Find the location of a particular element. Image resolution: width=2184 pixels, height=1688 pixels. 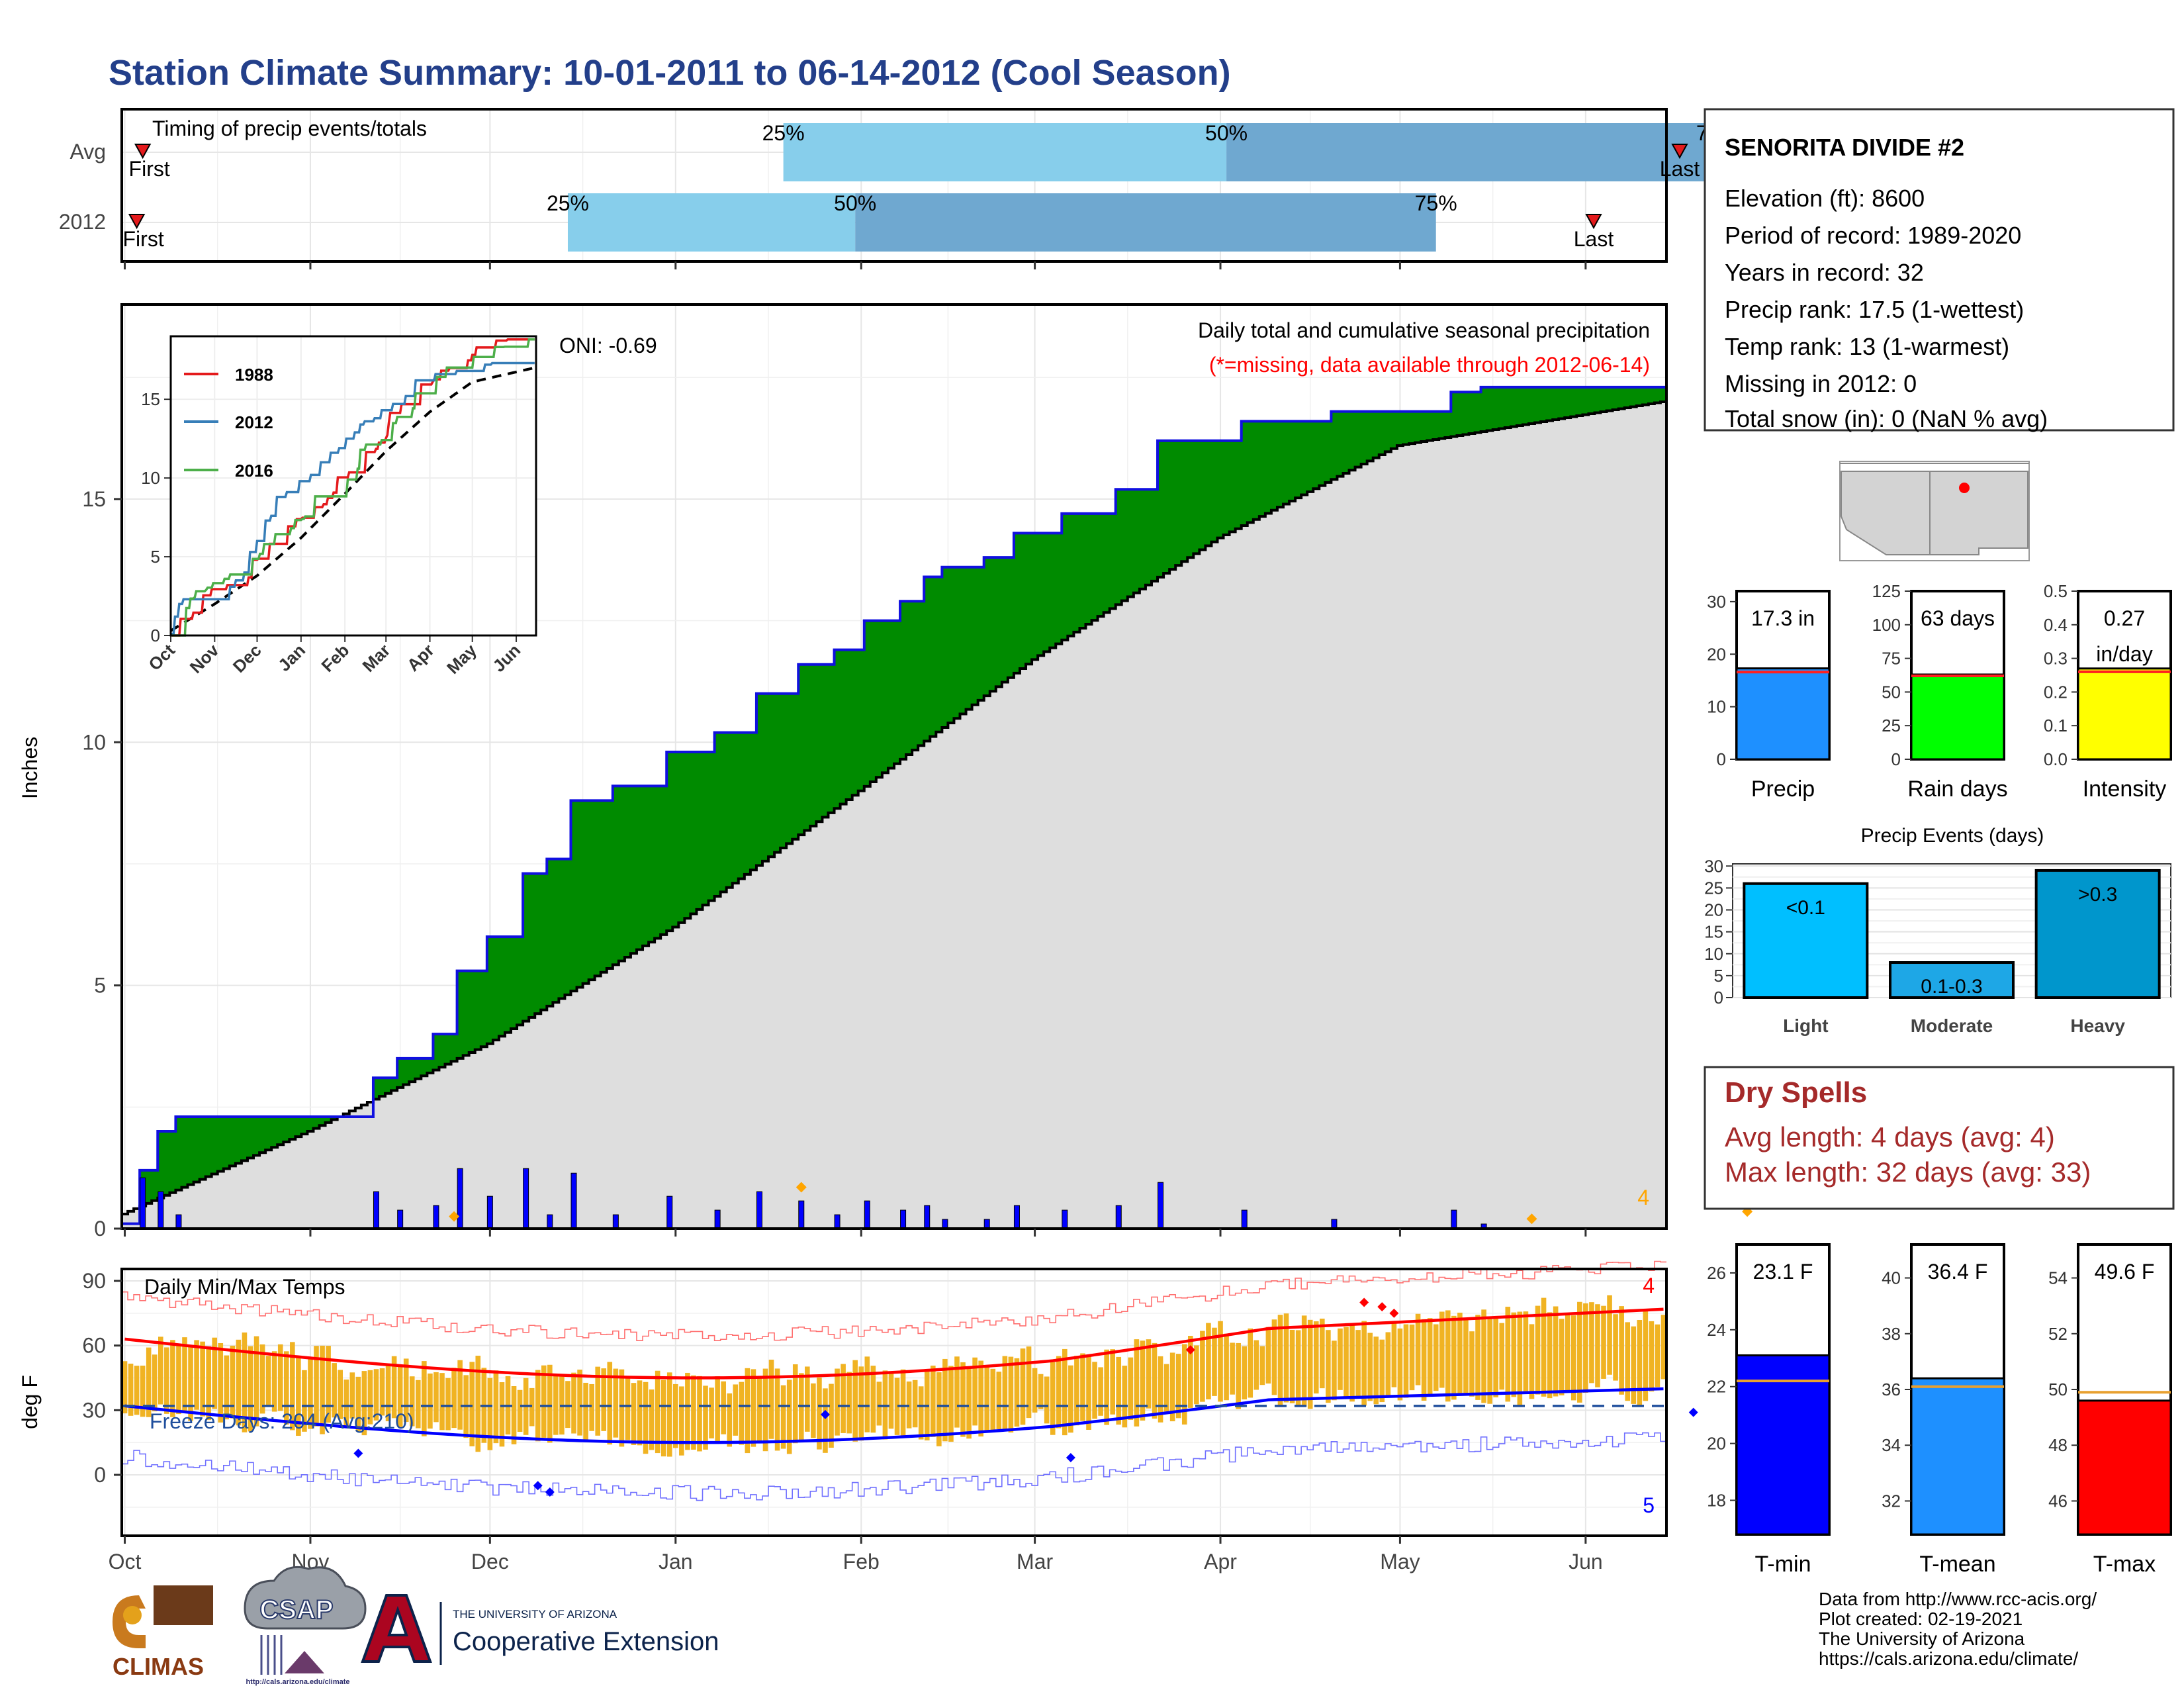

inset-y-tick-label: 15 is located at coordinates (150, 399).